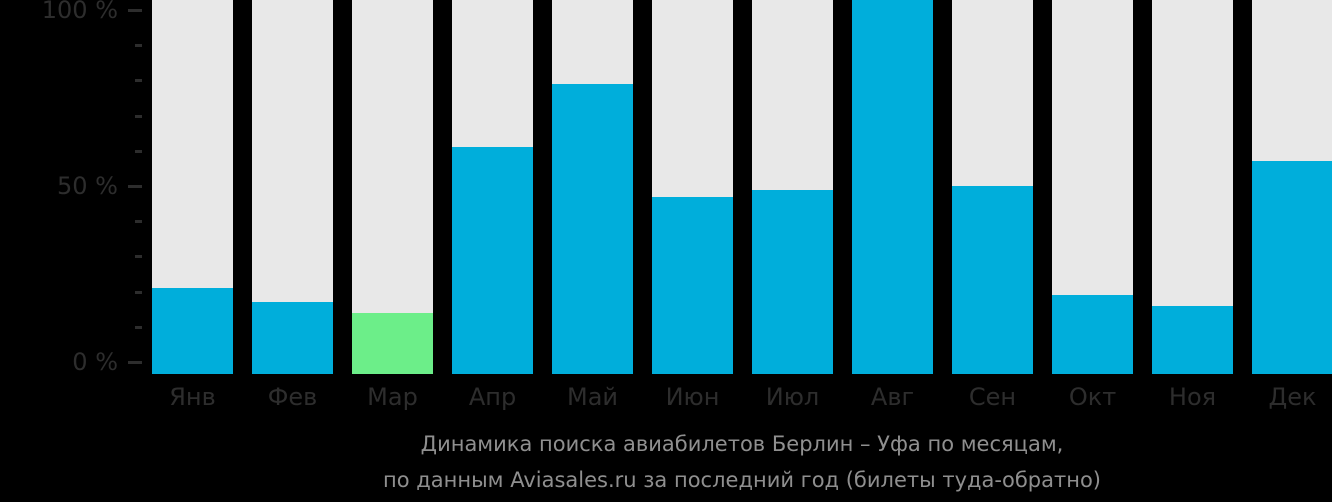 This screenshot has height=502, width=1332. I want to click on bar-fill-Июл, so click(792, 282).